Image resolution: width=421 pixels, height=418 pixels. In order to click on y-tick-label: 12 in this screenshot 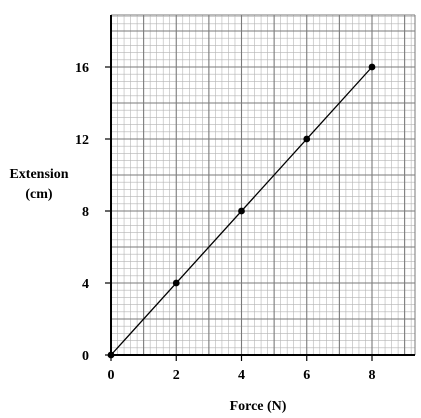, I will do `click(82, 140)`.